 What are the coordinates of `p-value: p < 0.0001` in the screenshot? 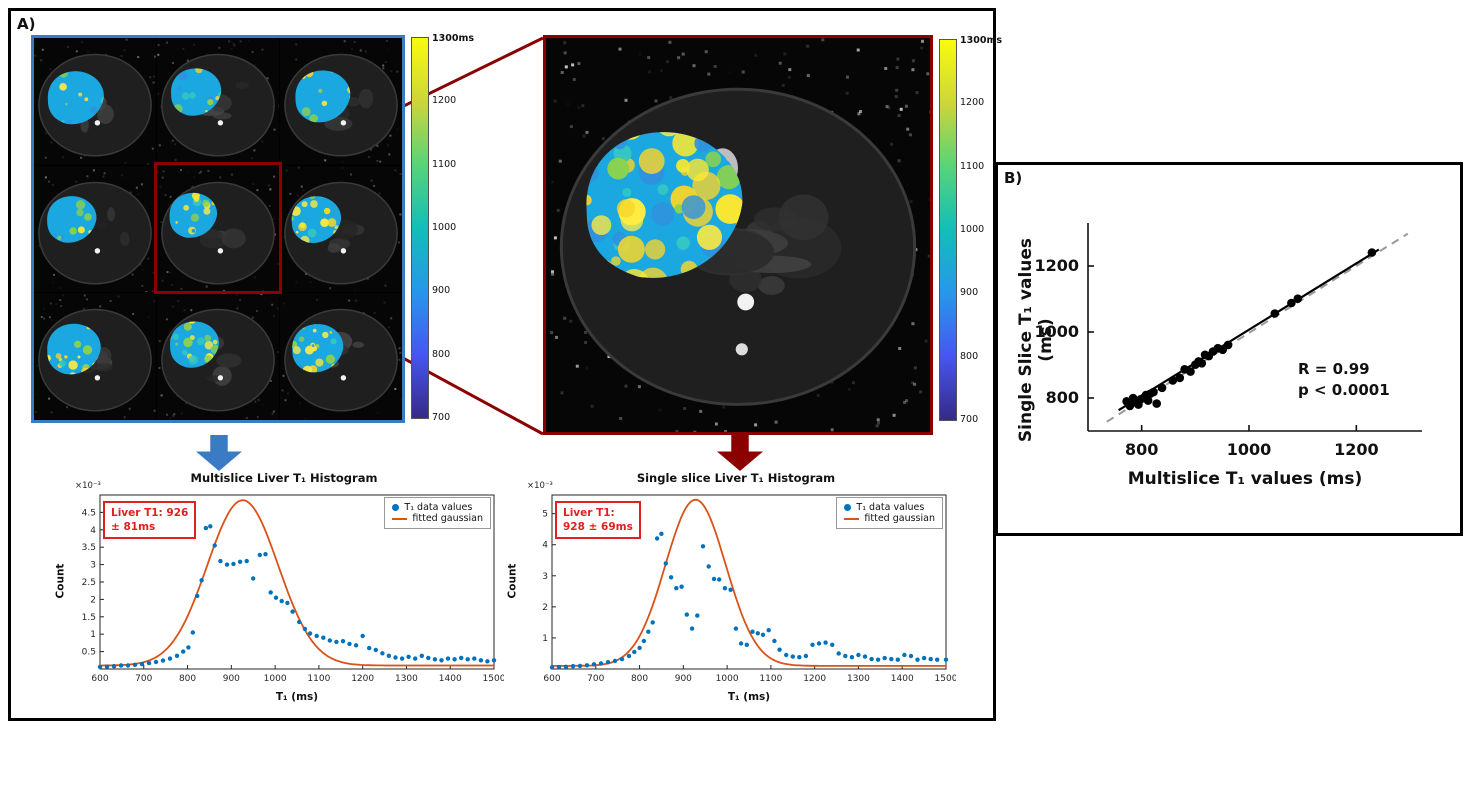 It's located at (1344, 390).